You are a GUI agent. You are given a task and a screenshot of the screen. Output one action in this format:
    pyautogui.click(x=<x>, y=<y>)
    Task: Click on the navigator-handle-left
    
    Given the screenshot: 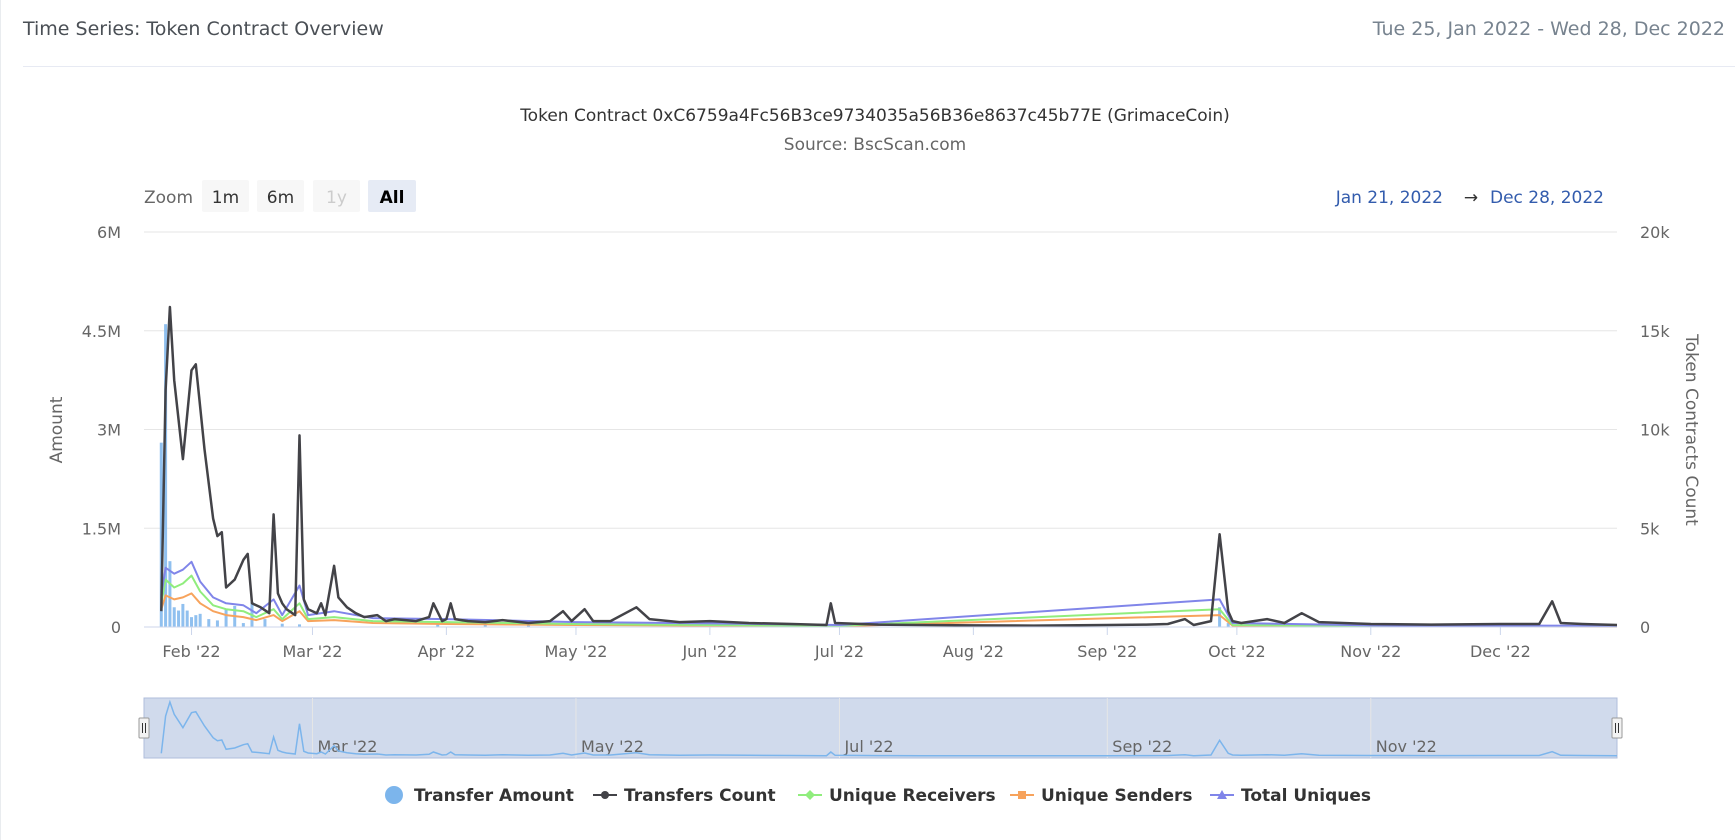 What is the action you would take?
    pyautogui.click(x=144, y=728)
    